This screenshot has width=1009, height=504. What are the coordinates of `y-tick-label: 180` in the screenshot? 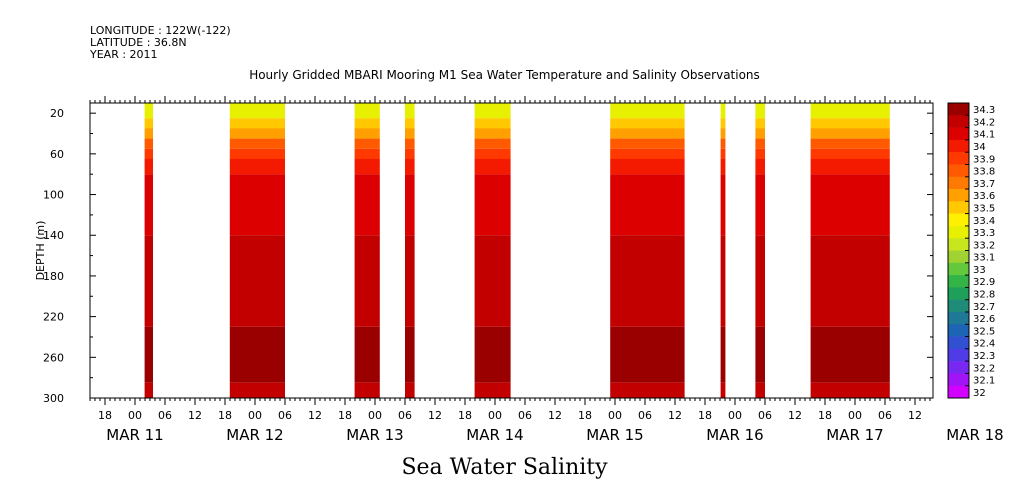 It's located at (53, 276).